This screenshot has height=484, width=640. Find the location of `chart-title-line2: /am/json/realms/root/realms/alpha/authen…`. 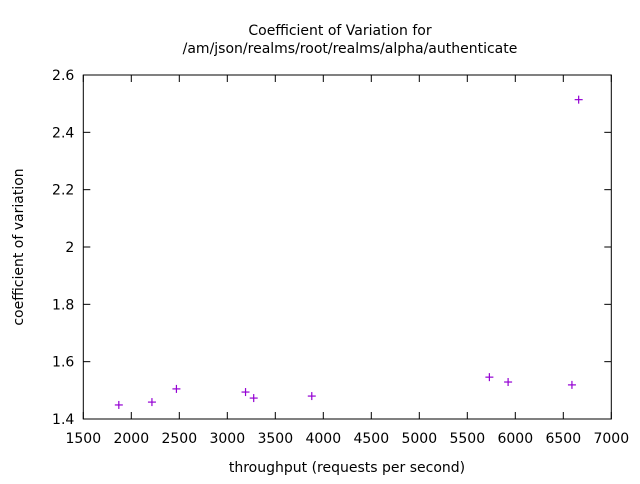

chart-title-line2: /am/json/realms/root/realms/alpha/authen… is located at coordinates (350, 49).